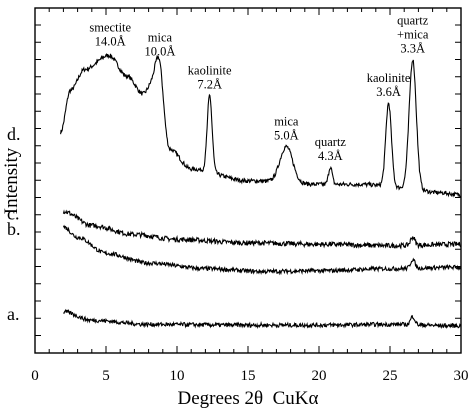 This screenshot has width=474, height=412. I want to click on peak-label: 3.6Å, so click(388, 92).